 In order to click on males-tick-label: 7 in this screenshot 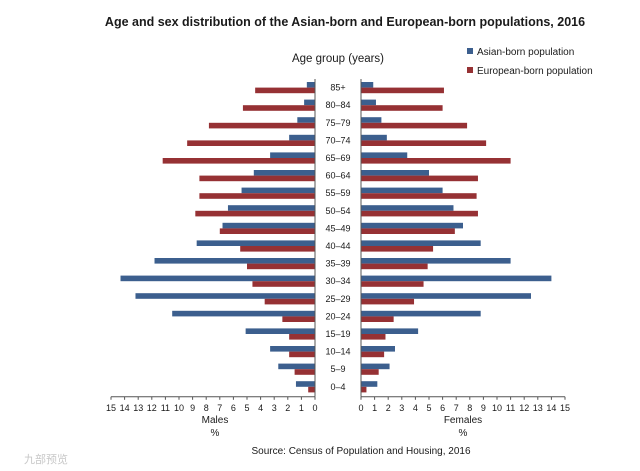, I will do `click(219, 408)`.